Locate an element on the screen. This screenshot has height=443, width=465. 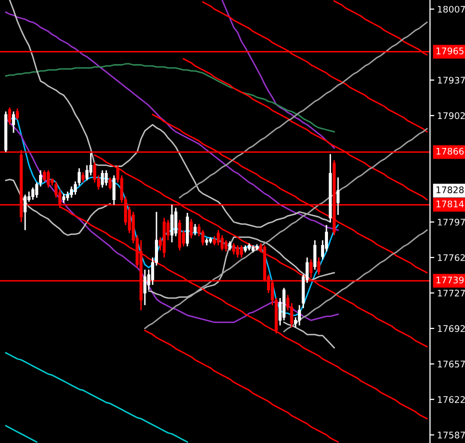
ref-line-label: 17965 is located at coordinates (450, 50).